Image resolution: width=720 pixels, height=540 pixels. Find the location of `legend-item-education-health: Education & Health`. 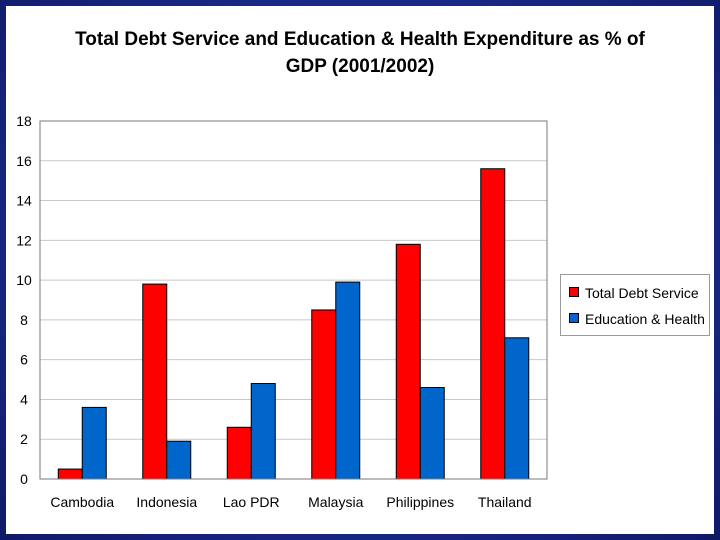

legend-item-education-health: Education & Health is located at coordinates (637, 319).